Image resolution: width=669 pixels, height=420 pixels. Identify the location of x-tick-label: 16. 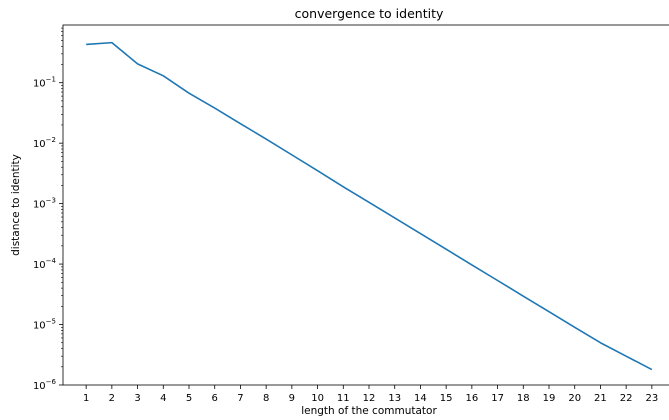
(471, 398).